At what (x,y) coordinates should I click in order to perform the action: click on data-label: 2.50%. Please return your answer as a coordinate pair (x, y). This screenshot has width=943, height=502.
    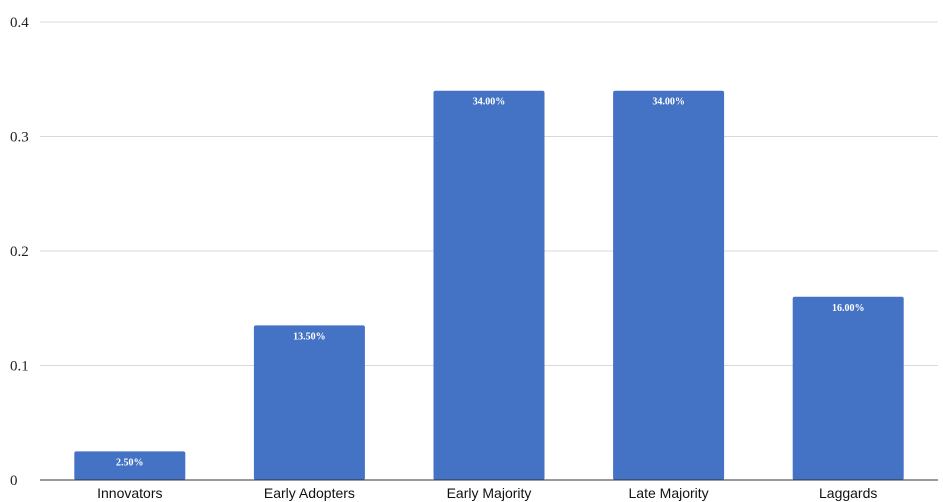
    Looking at the image, I should click on (130, 462).